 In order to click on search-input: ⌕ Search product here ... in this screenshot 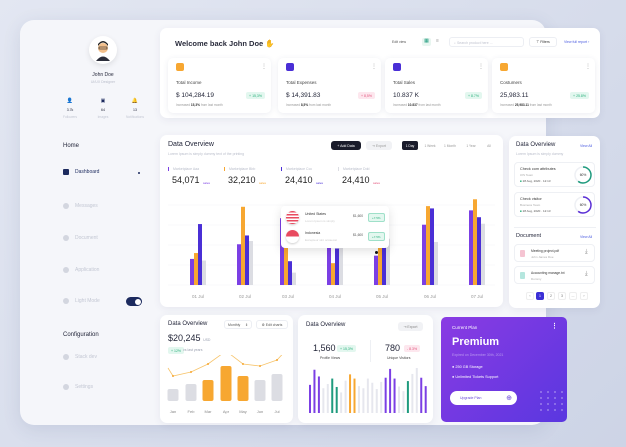, I will do `click(486, 42)`.